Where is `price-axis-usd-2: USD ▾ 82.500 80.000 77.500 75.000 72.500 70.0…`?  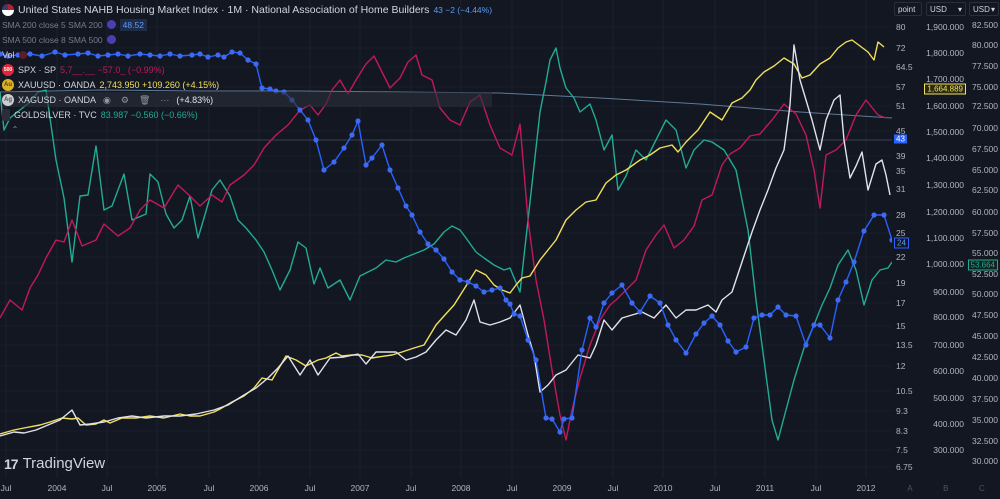 price-axis-usd-2: USD ▾ 82.500 80.000 77.500 75.000 72.500 70.0… is located at coordinates (983, 239).